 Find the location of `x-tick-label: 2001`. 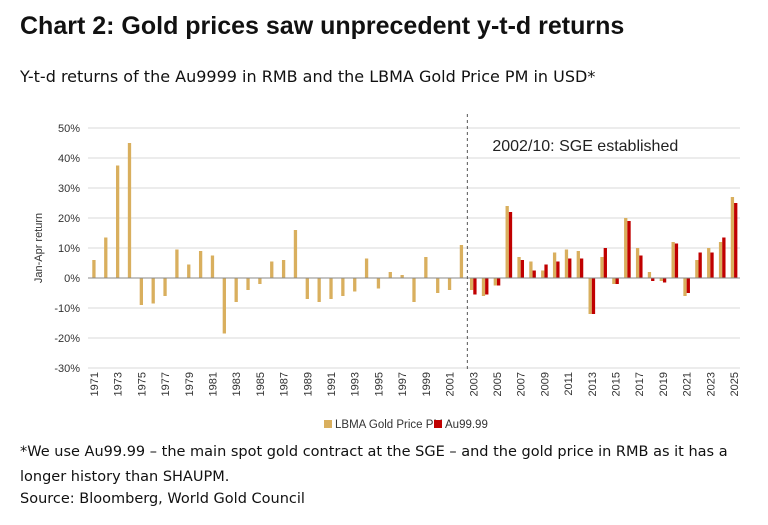

x-tick-label: 2001 is located at coordinates (451, 384).